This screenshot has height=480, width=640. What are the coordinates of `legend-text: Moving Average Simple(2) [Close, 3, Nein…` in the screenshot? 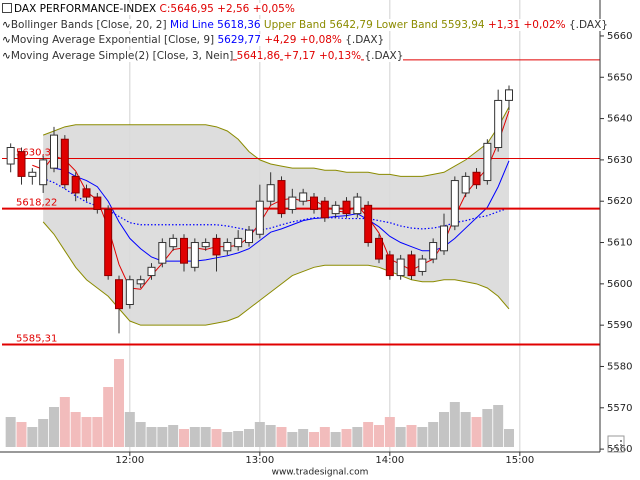 It's located at (122, 55).